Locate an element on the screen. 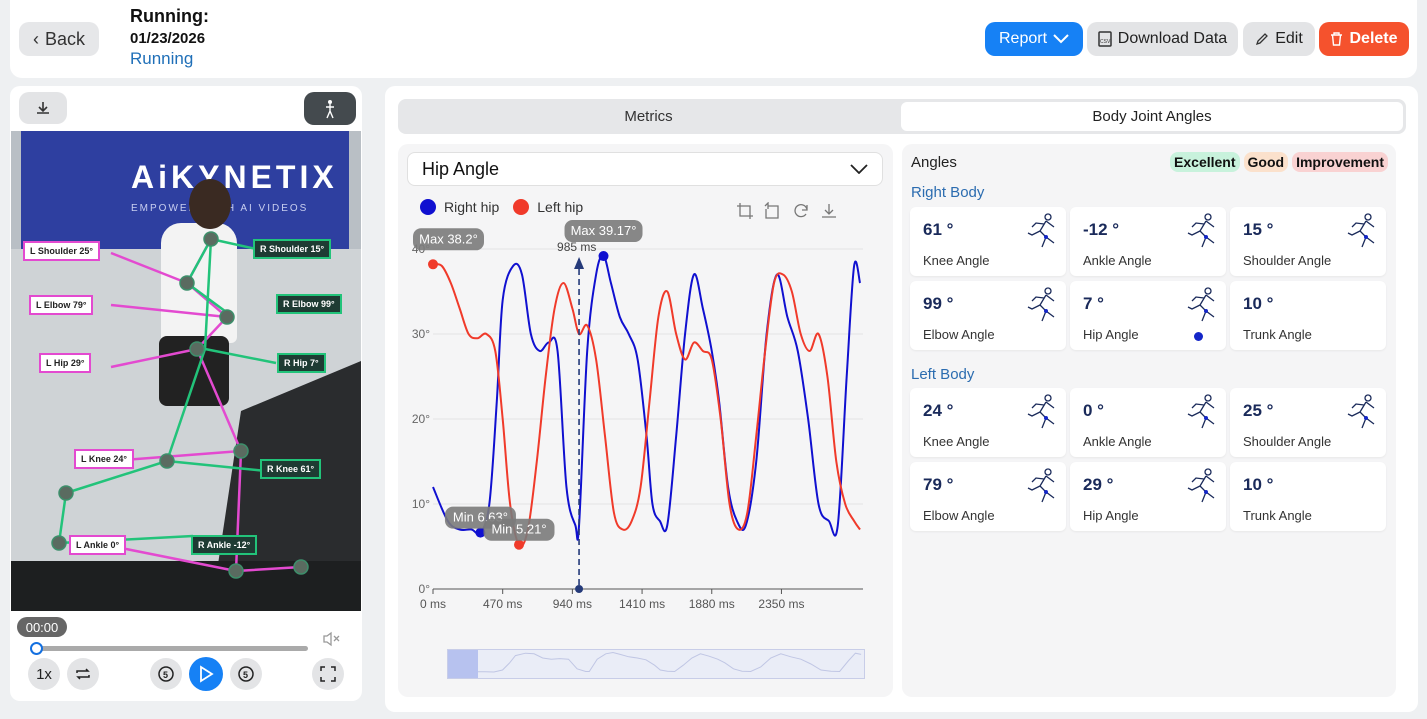 This screenshot has height=719, width=1427. left-card-elbow-angle: 79 ° Elbow Angle is located at coordinates (988, 496).